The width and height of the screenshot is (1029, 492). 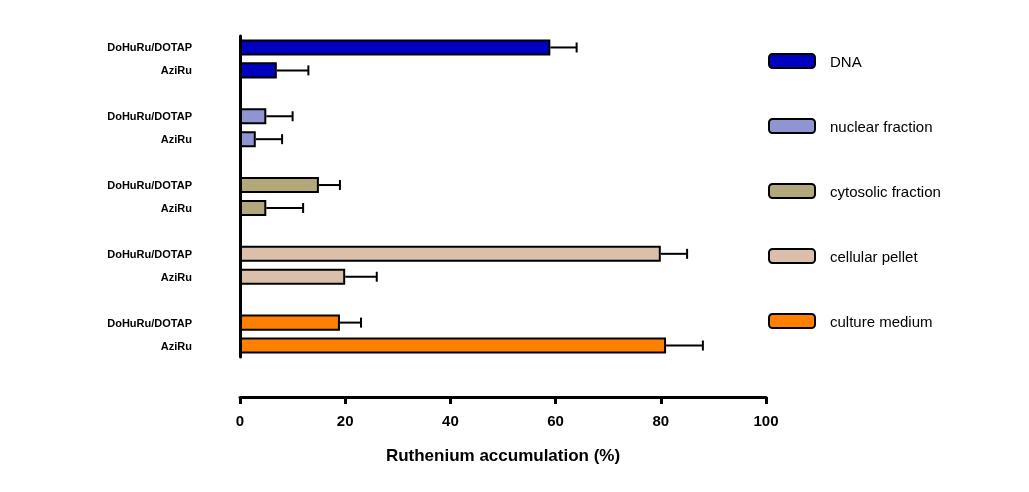 What do you see at coordinates (881, 321) in the screenshot?
I see `legend-label: culture medium` at bounding box center [881, 321].